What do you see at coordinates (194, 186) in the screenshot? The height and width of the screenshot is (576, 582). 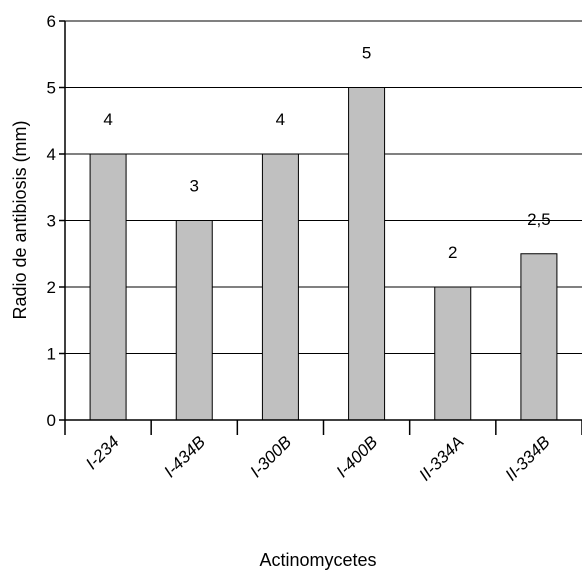 I see `data-label: 3` at bounding box center [194, 186].